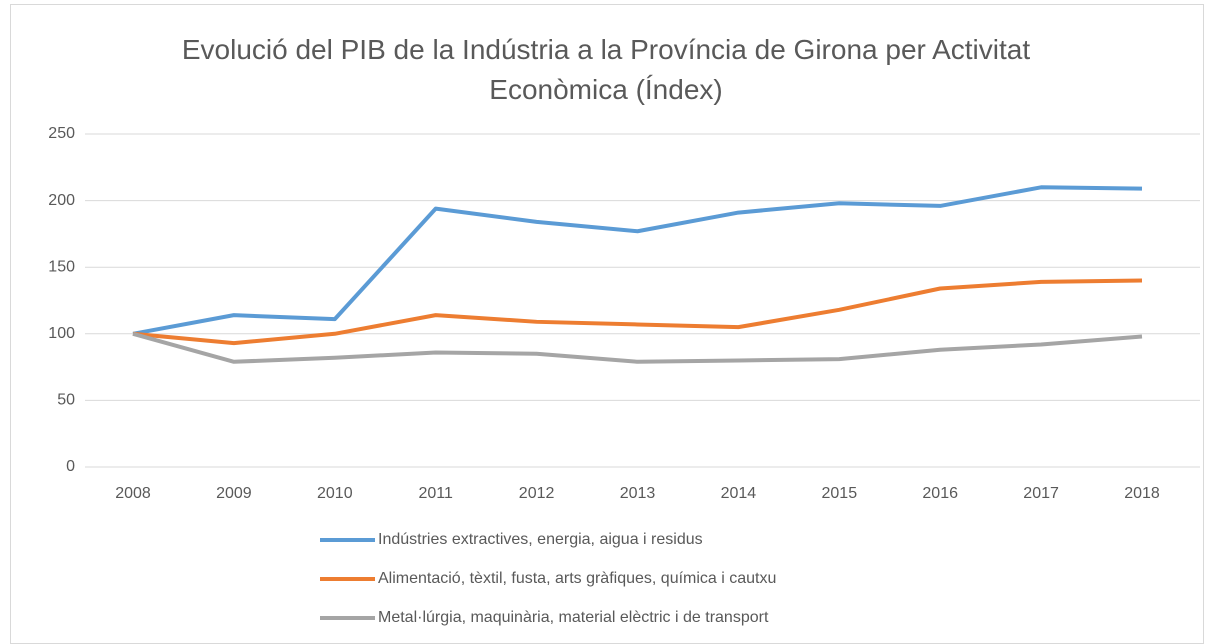 The width and height of the screenshot is (1213, 644). I want to click on x-tick-label: 2011, so click(435, 493).